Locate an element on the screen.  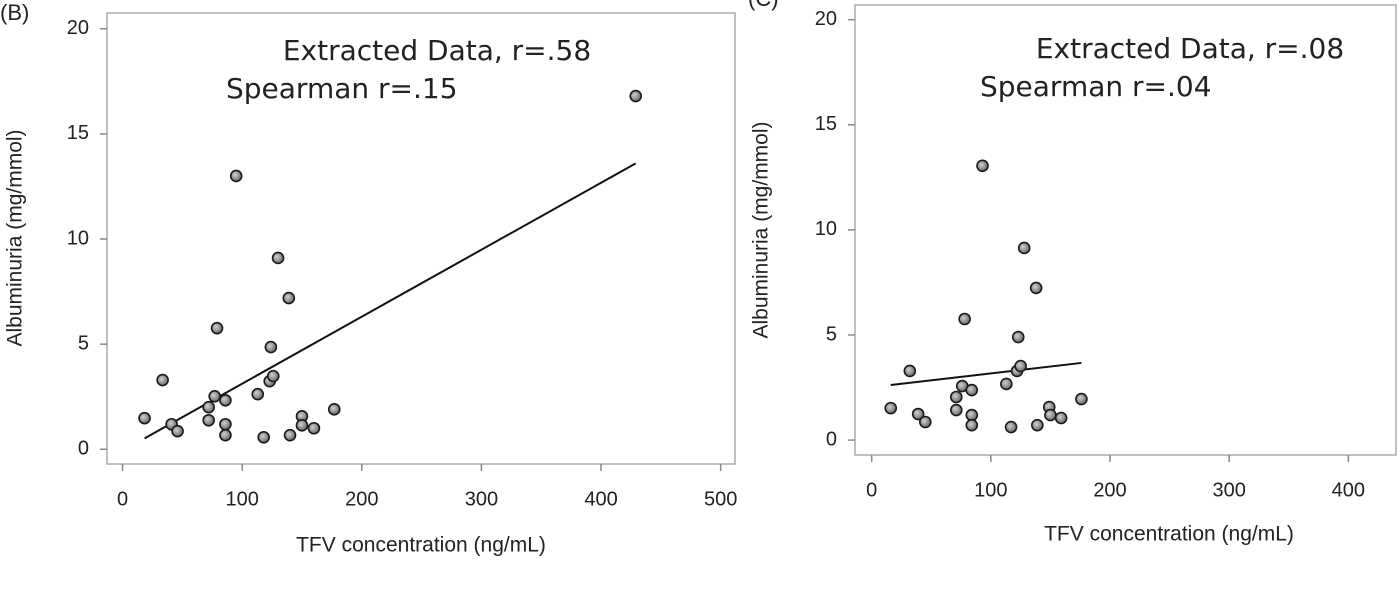
annotation: Spearman r=.04 is located at coordinates (1096, 86).